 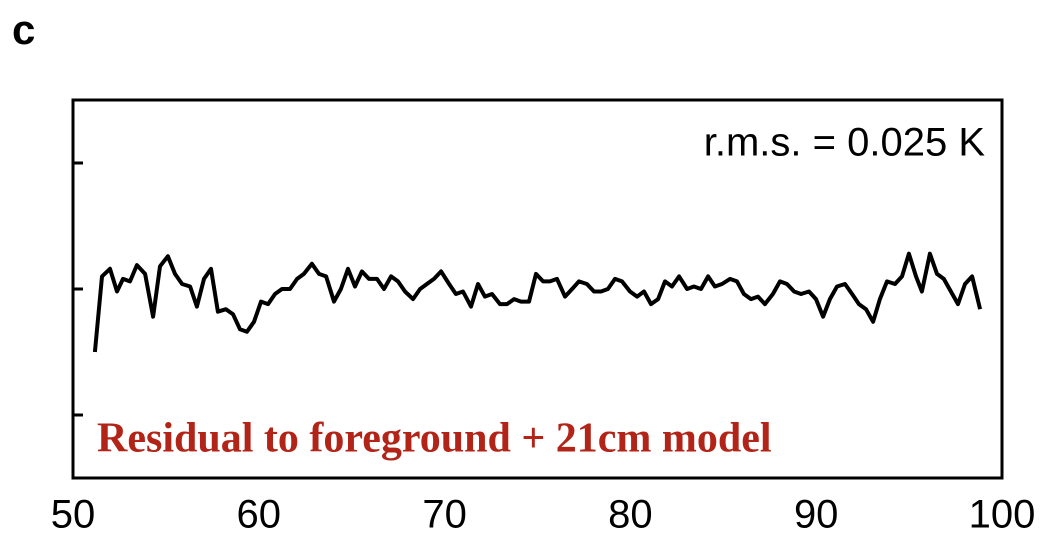 What do you see at coordinates (816, 515) in the screenshot?
I see `x-tick-label: 90` at bounding box center [816, 515].